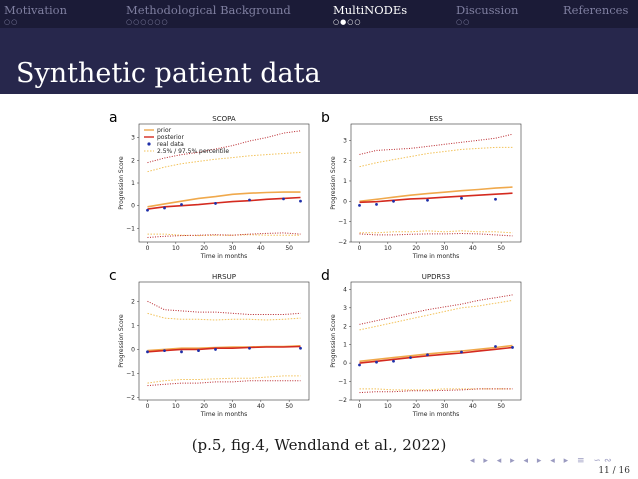 The width and height of the screenshot is (638, 479). What do you see at coordinates (596, 10) in the screenshot?
I see `nav-section-references: References` at bounding box center [596, 10].